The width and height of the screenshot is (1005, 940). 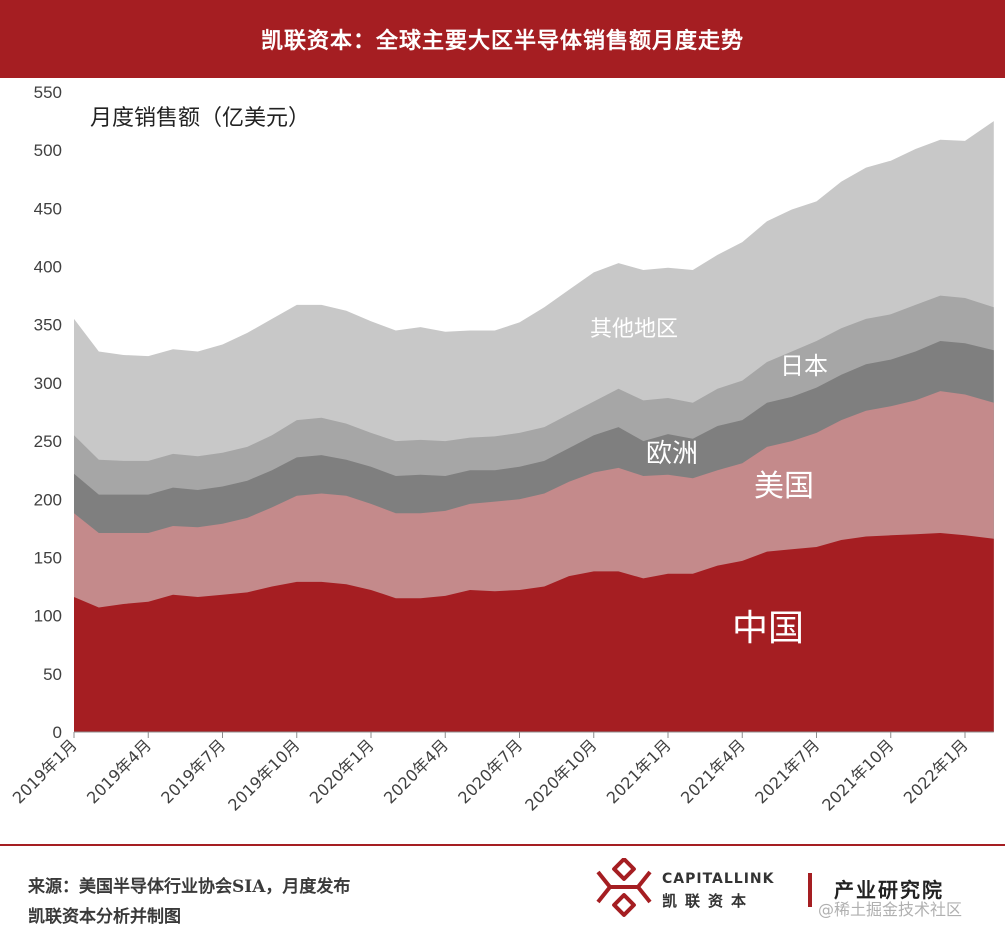 What do you see at coordinates (48, 150) in the screenshot?
I see `y-tick-label: 500` at bounding box center [48, 150].